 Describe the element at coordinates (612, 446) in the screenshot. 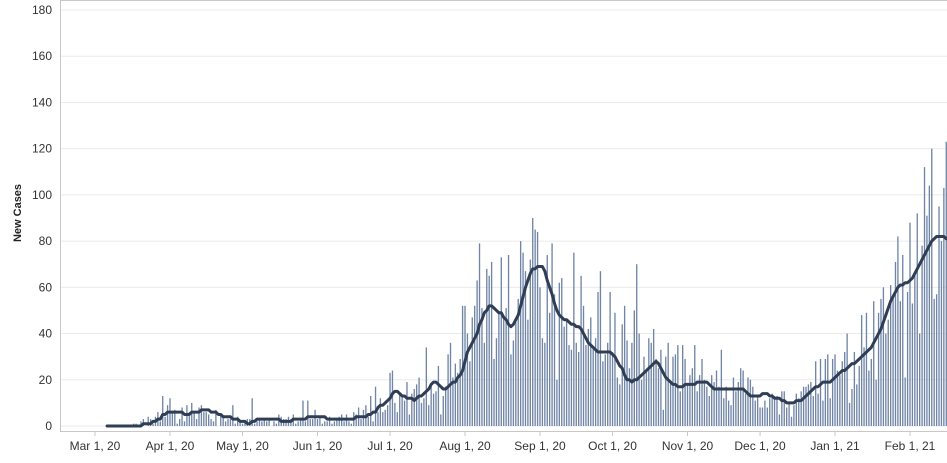

I see `x-tick-label: Oct 1, 20` at that location.